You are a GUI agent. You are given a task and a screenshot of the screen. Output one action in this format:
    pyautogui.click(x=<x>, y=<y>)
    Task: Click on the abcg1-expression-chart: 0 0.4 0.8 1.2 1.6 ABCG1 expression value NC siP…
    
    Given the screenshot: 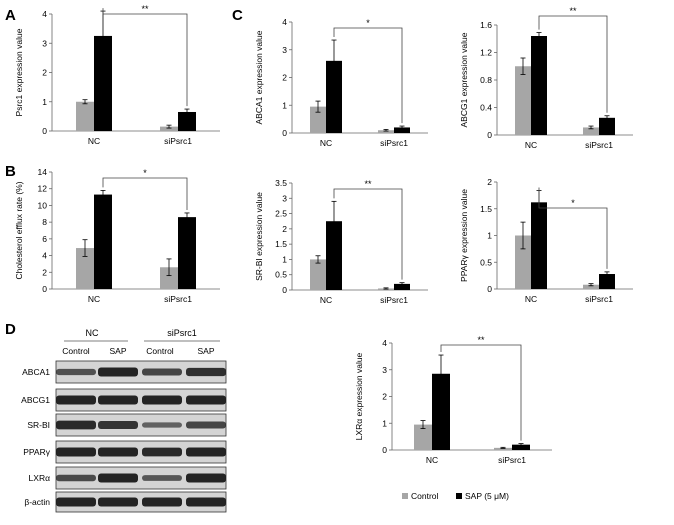 What is the action you would take?
    pyautogui.click(x=546, y=78)
    